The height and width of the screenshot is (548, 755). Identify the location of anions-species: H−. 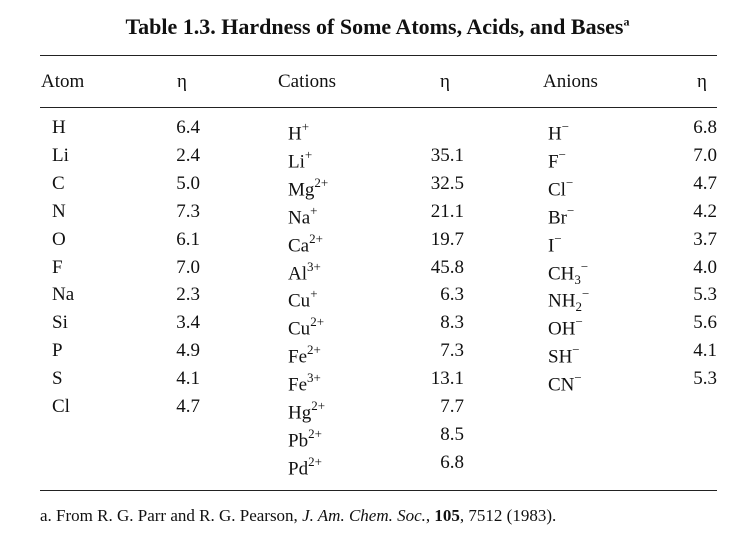
(558, 131).